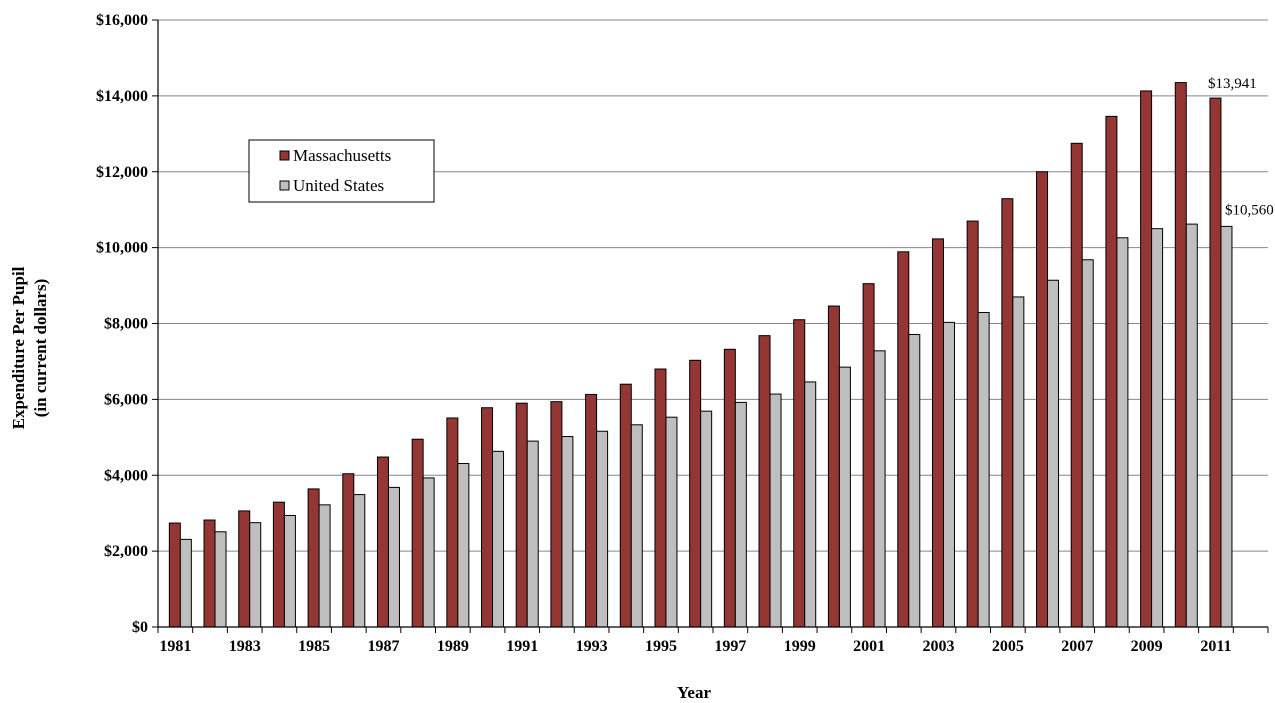  What do you see at coordinates (1249, 210) in the screenshot?
I see `data-label: $10,560` at bounding box center [1249, 210].